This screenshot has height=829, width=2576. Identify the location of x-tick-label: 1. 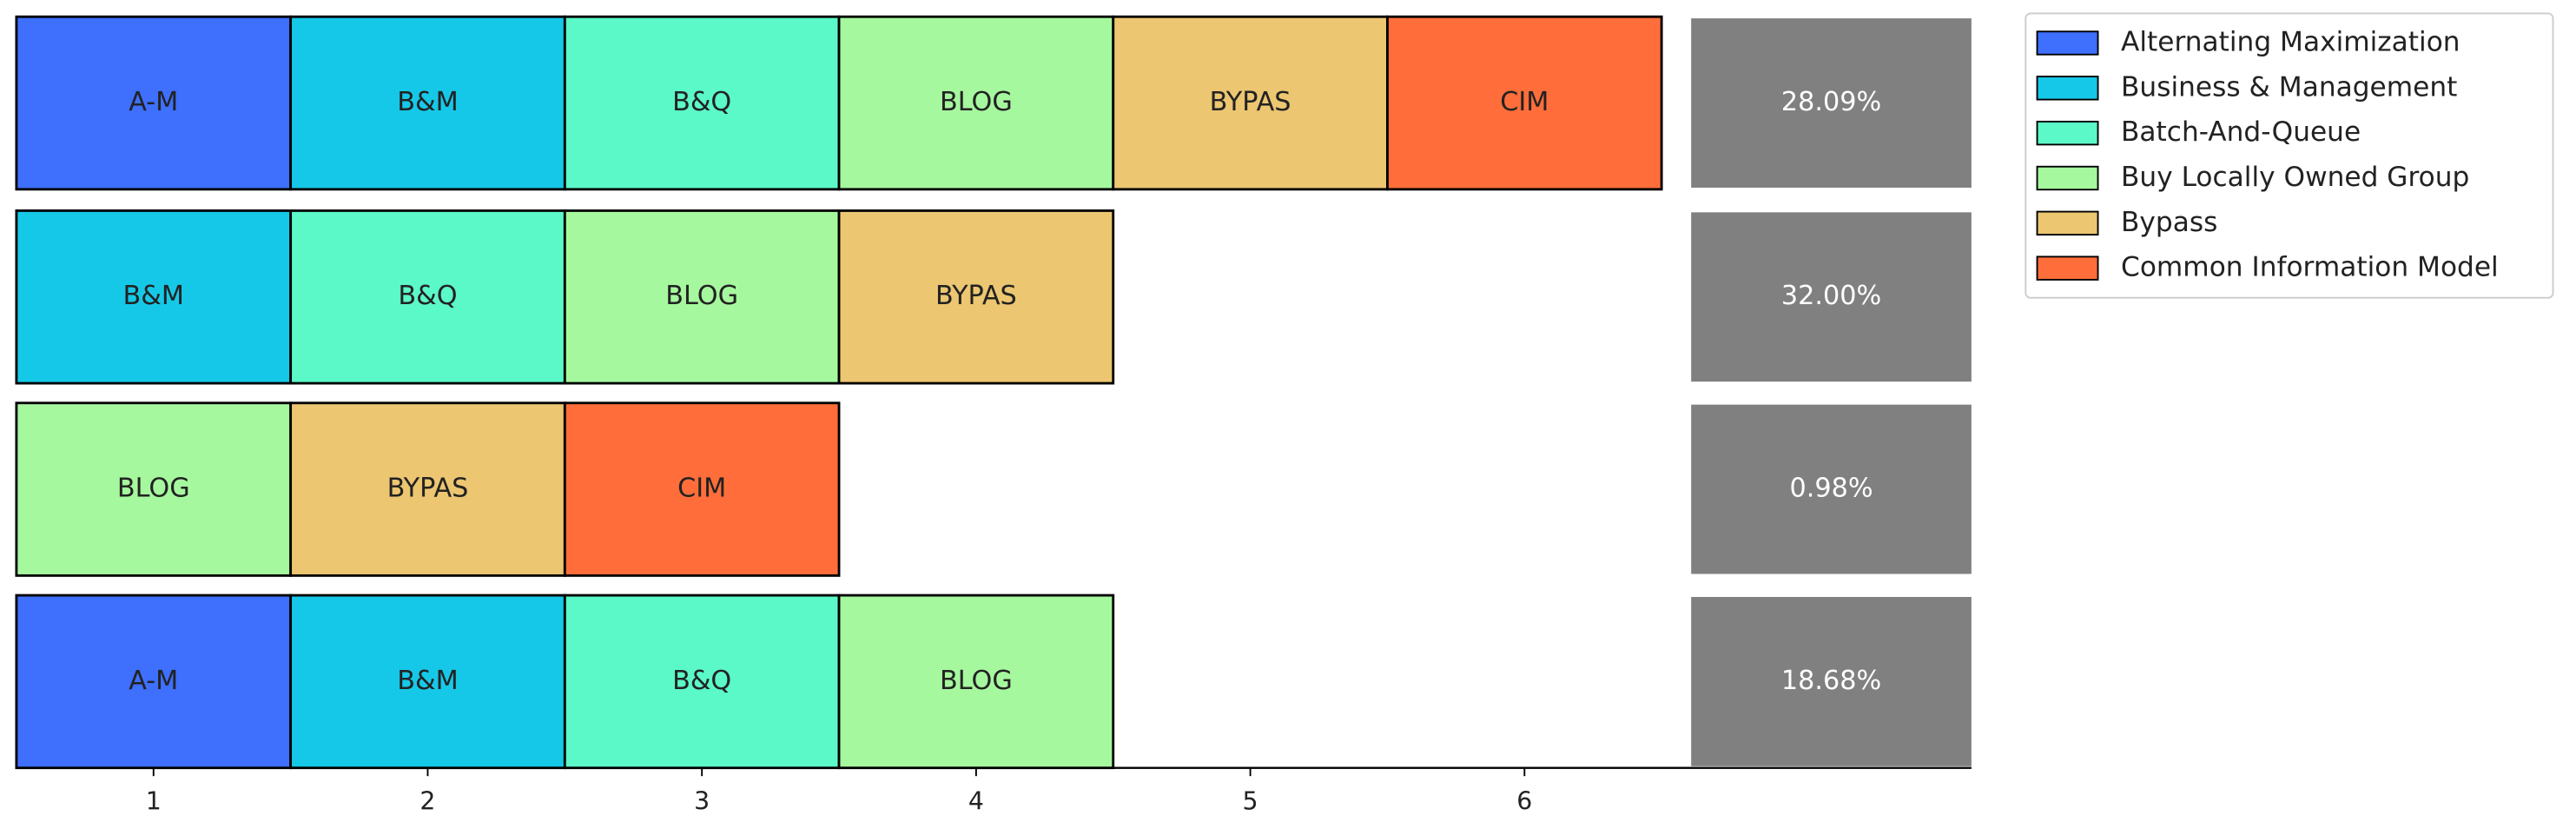
(154, 800).